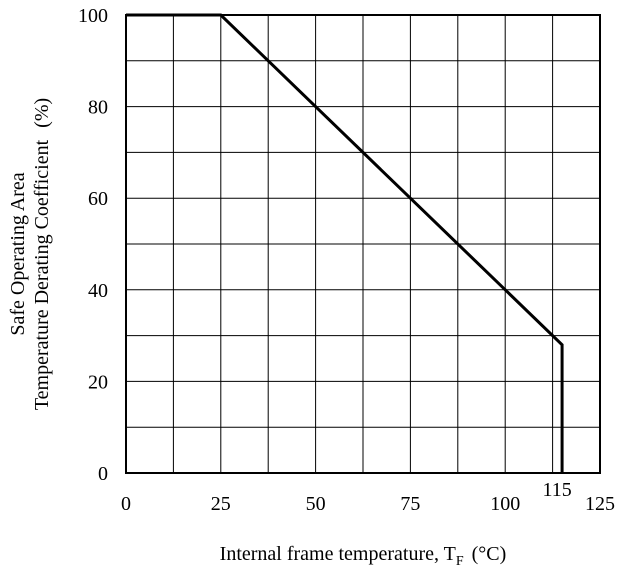 The image size is (621, 576). I want to click on y-tick-label-20: 20, so click(98, 382).